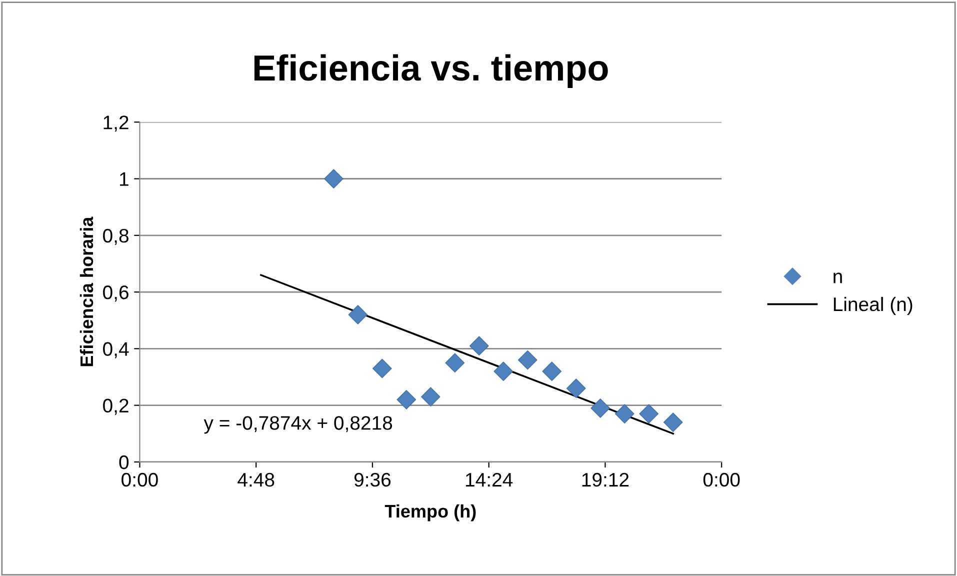 The height and width of the screenshot is (576, 957). What do you see at coordinates (116, 350) in the screenshot?
I see `y-tick-label: 0,4` at bounding box center [116, 350].